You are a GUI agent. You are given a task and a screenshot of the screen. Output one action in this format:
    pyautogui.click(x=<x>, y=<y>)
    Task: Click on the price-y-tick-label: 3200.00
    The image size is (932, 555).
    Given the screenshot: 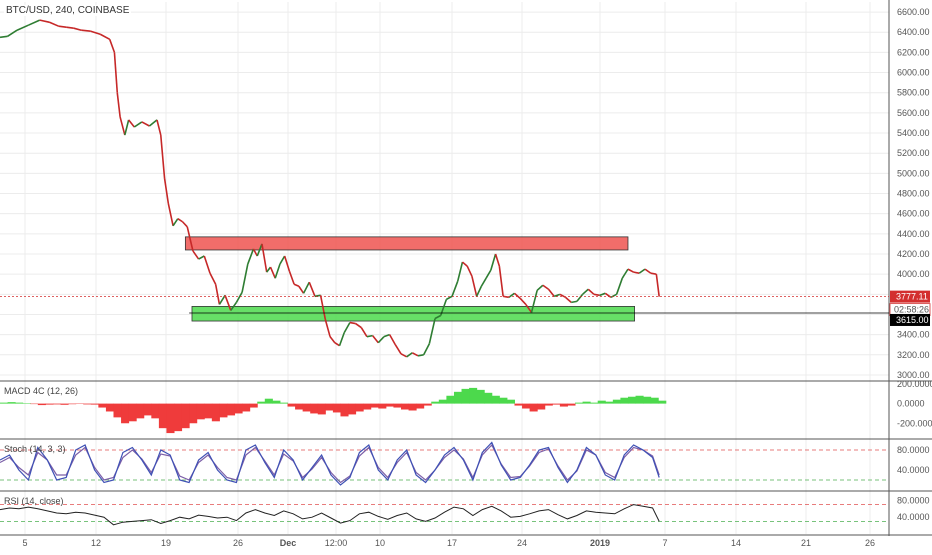 What is the action you would take?
    pyautogui.click(x=913, y=355)
    